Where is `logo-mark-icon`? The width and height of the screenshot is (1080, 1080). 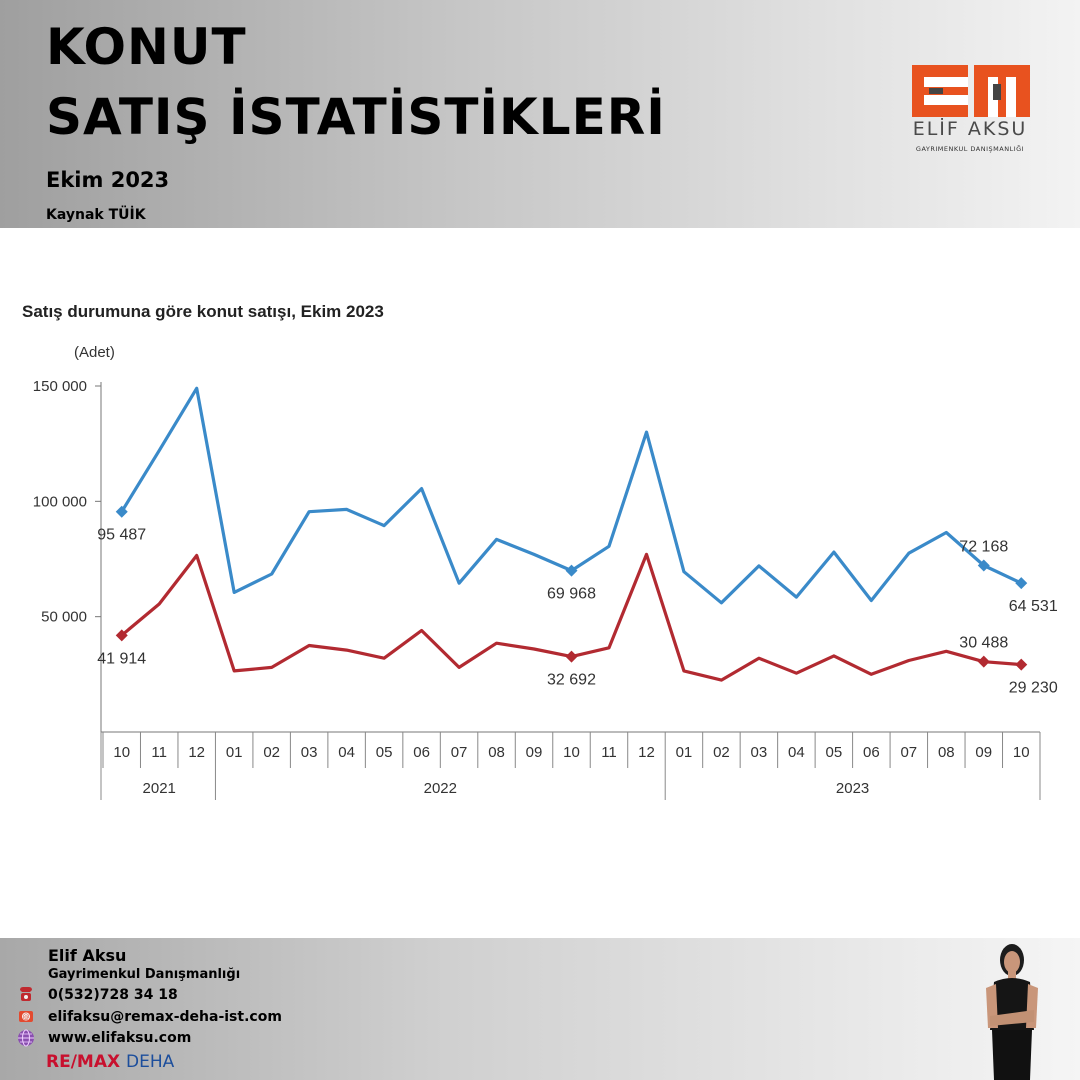 logo-mark-icon is located at coordinates (971, 91).